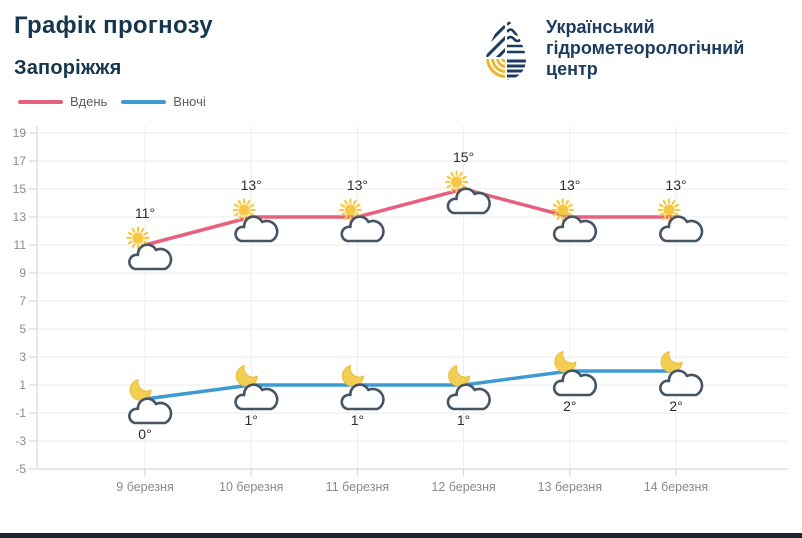 Image resolution: width=802 pixels, height=538 pixels. Describe the element at coordinates (22, 357) in the screenshot. I see `y-tick-label: 3` at that location.